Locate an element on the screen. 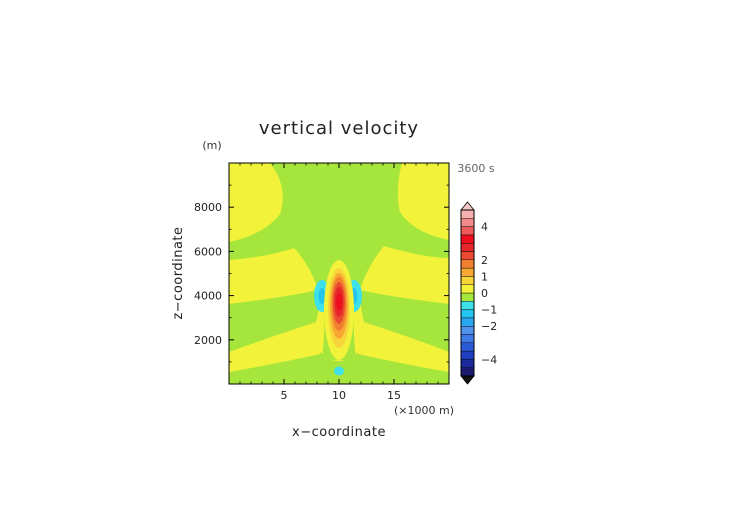 The width and height of the screenshot is (752, 532). contour-band-positive-mid is located at coordinates (273, 277).